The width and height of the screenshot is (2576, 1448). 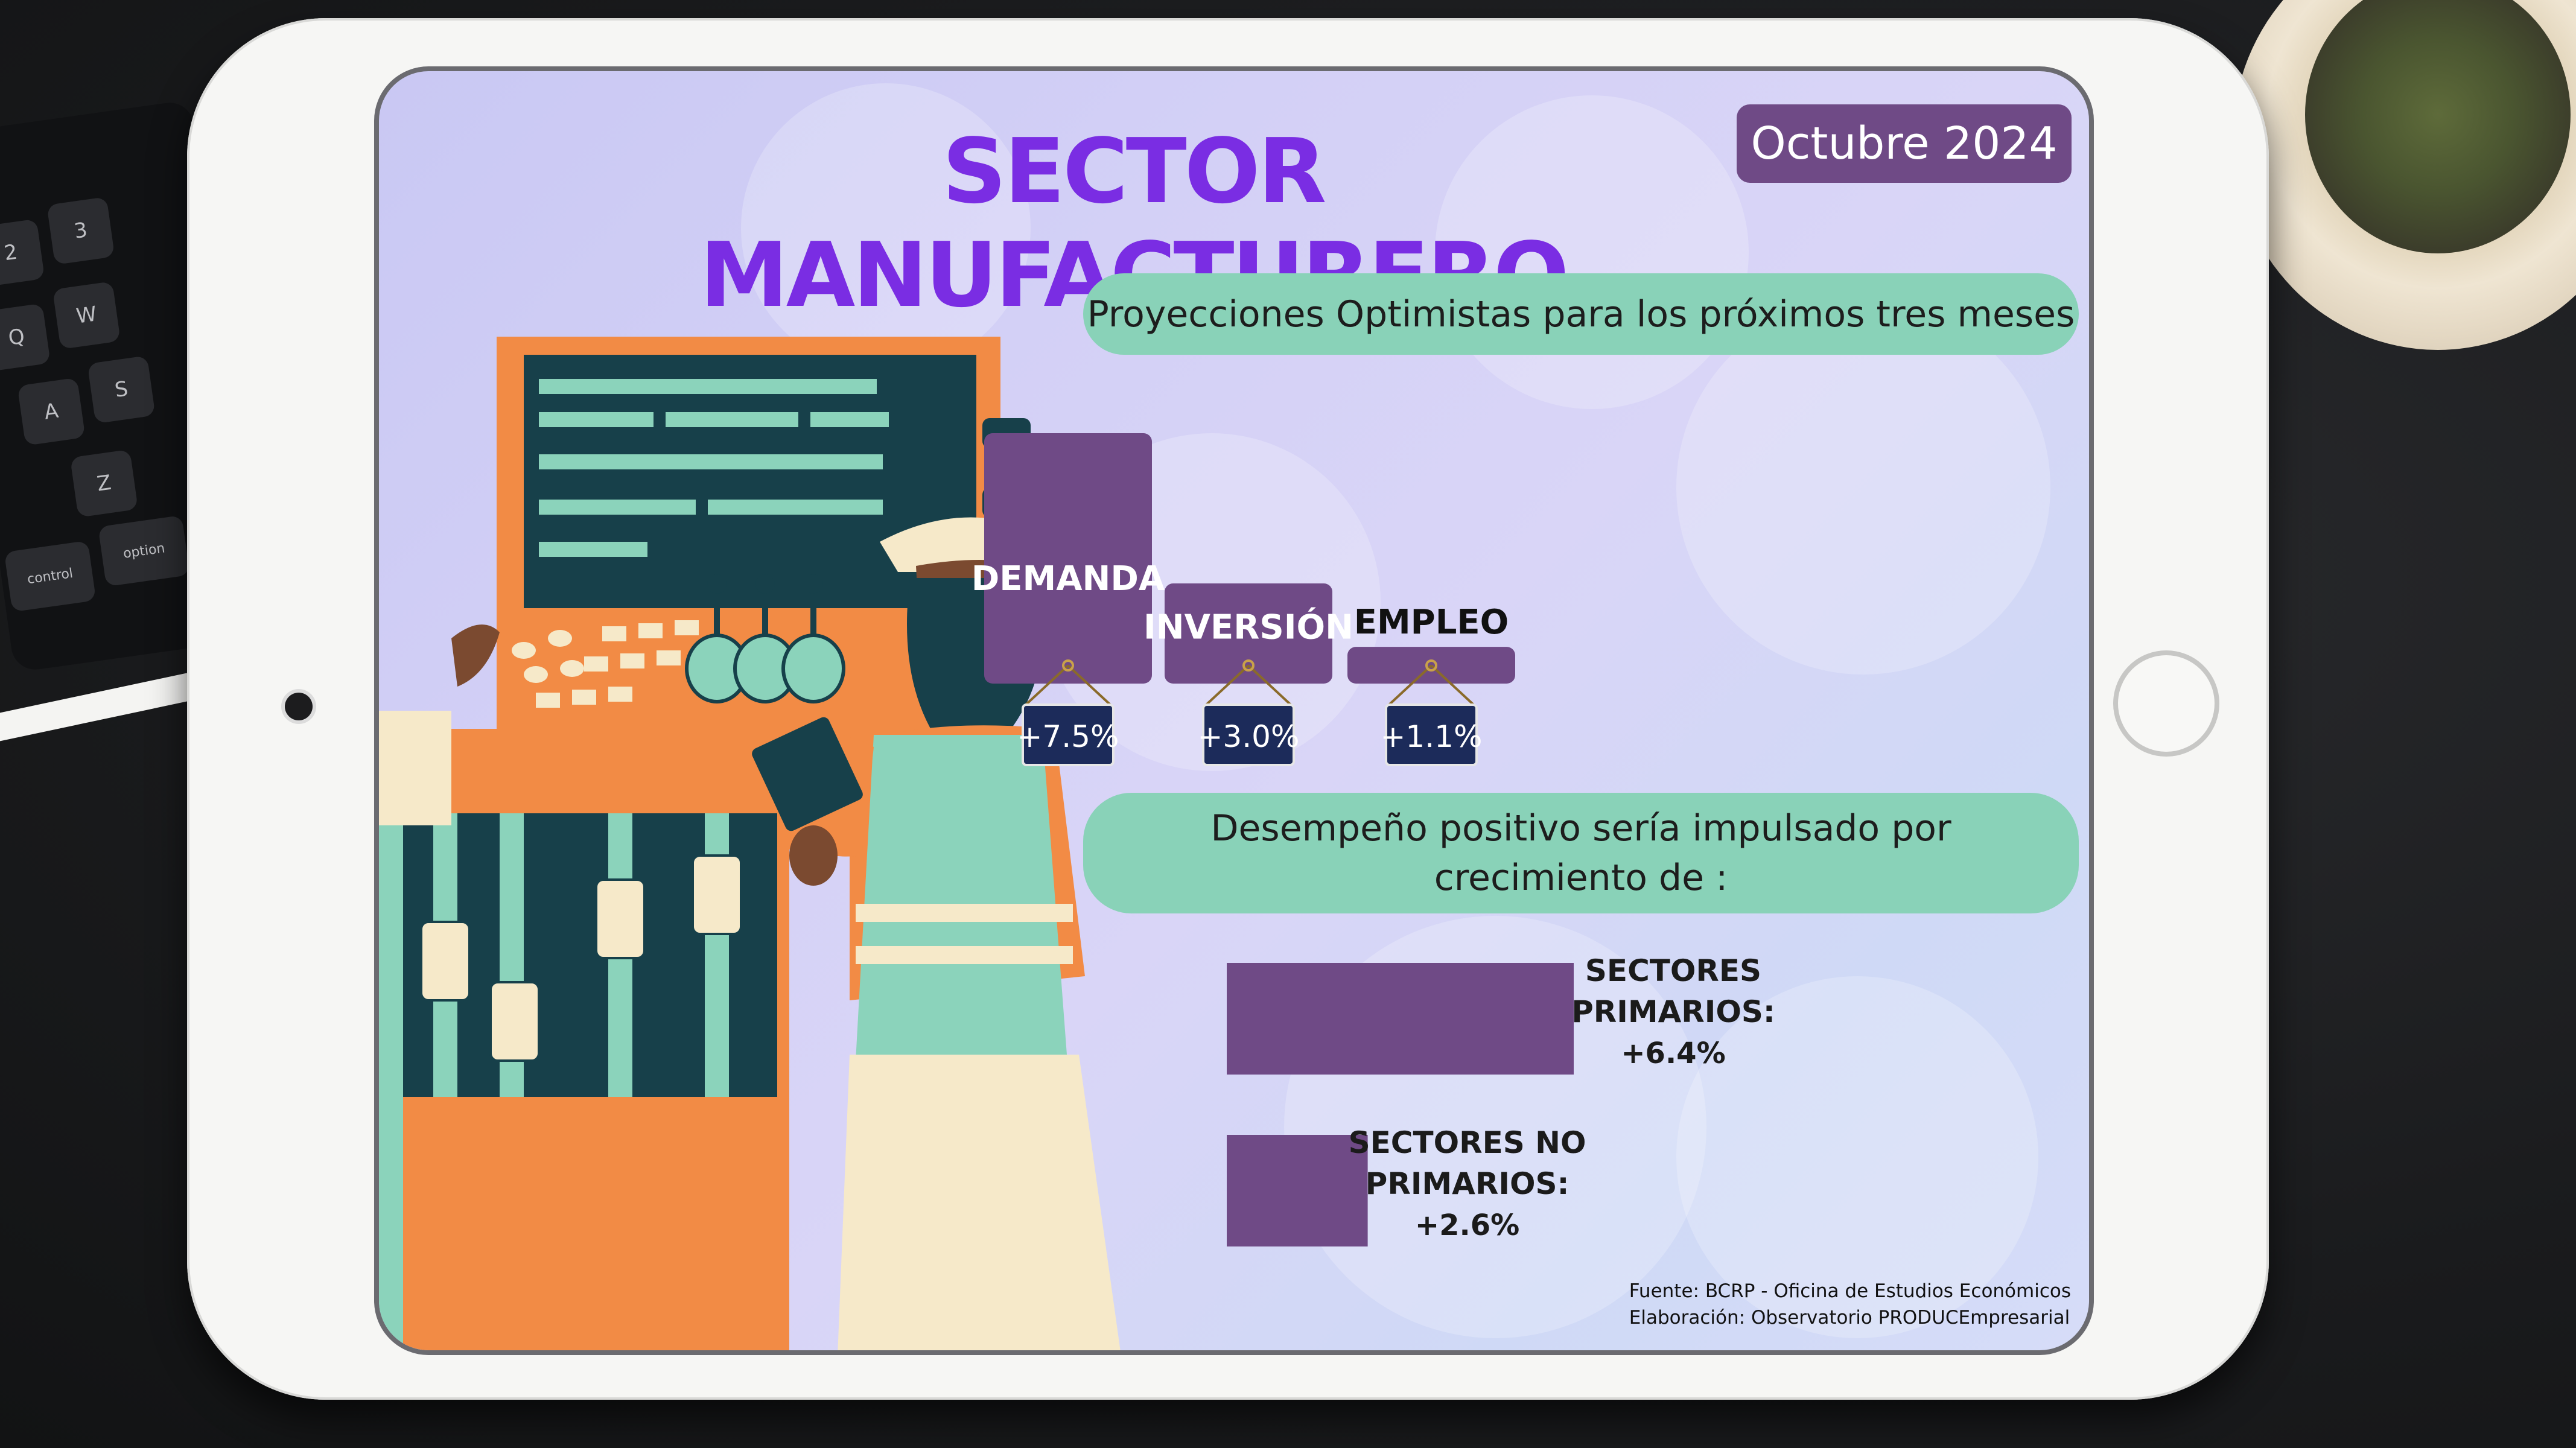 I want to click on hbar-value-label: +6.4%, so click(x=1673, y=1054).